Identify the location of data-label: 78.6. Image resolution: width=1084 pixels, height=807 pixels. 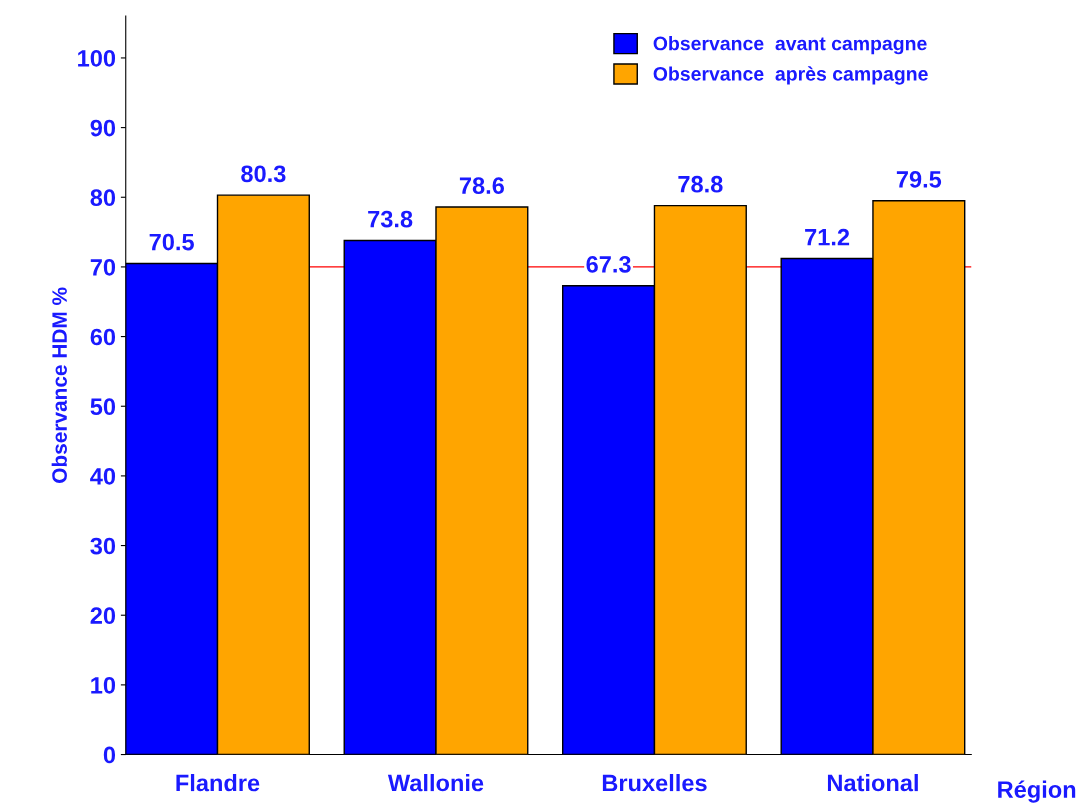
(481, 185).